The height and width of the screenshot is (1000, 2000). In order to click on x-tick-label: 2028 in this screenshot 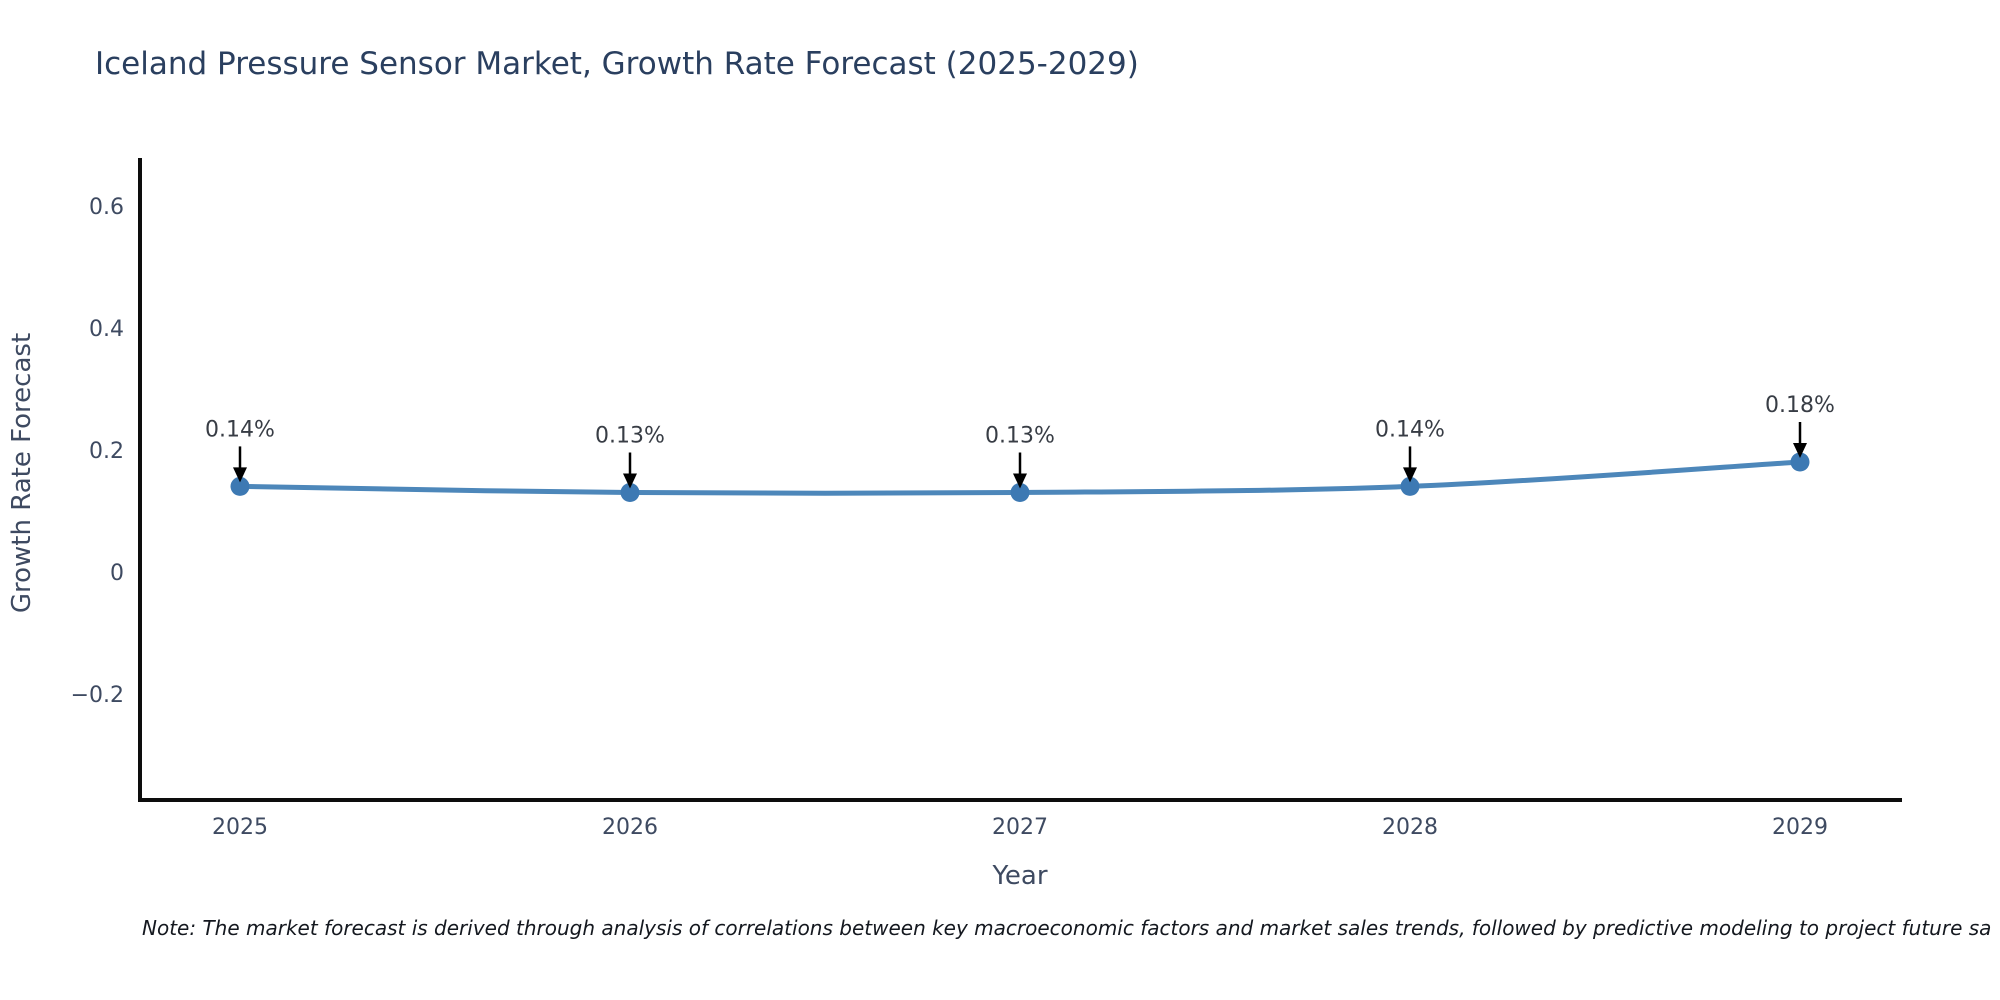, I will do `click(1410, 827)`.